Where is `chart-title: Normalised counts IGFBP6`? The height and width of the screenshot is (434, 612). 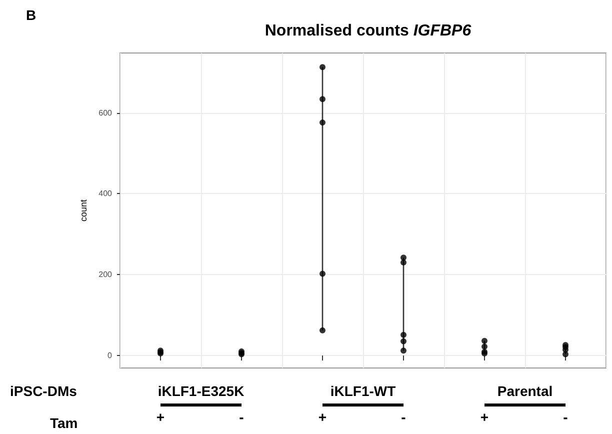
chart-title: Normalised counts IGFBP6 is located at coordinates (368, 31).